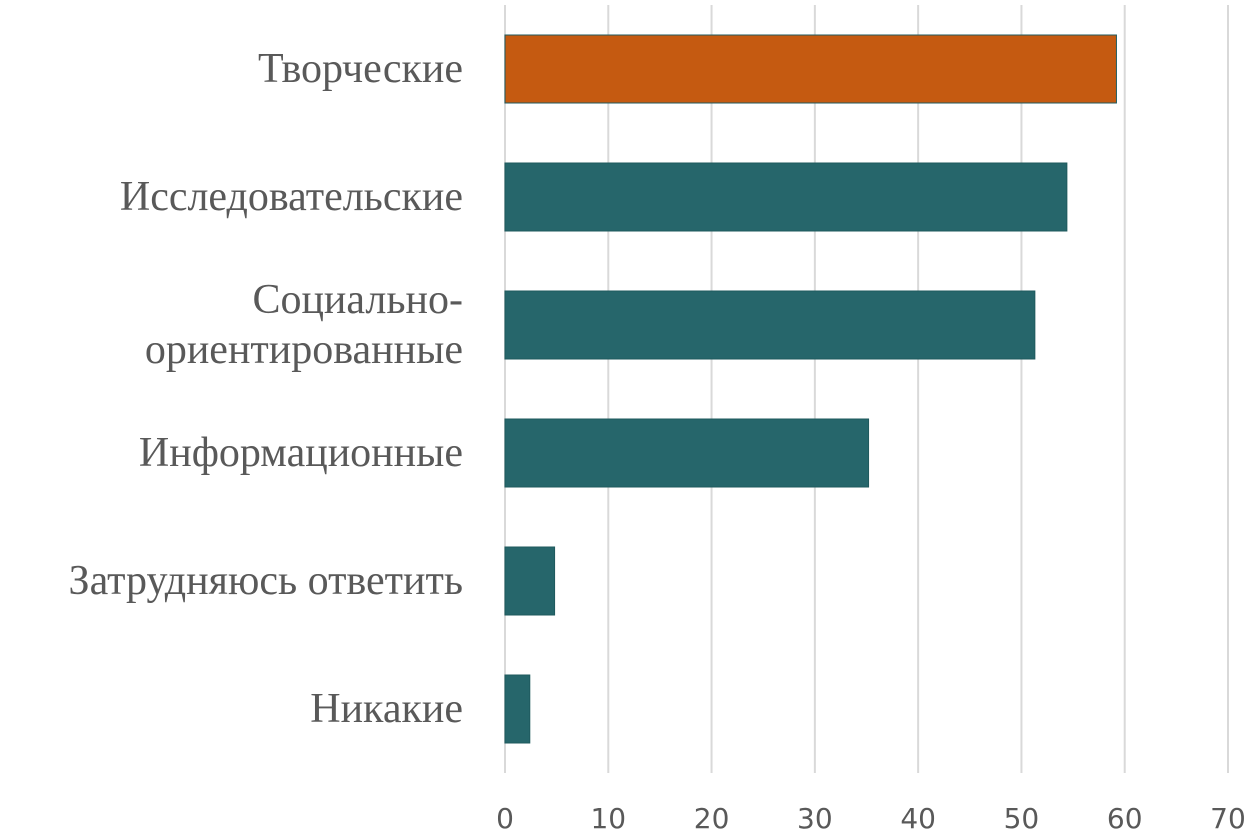 The width and height of the screenshot is (1251, 836). What do you see at coordinates (1022, 818) in the screenshot?
I see `x-tick-label: 50` at bounding box center [1022, 818].